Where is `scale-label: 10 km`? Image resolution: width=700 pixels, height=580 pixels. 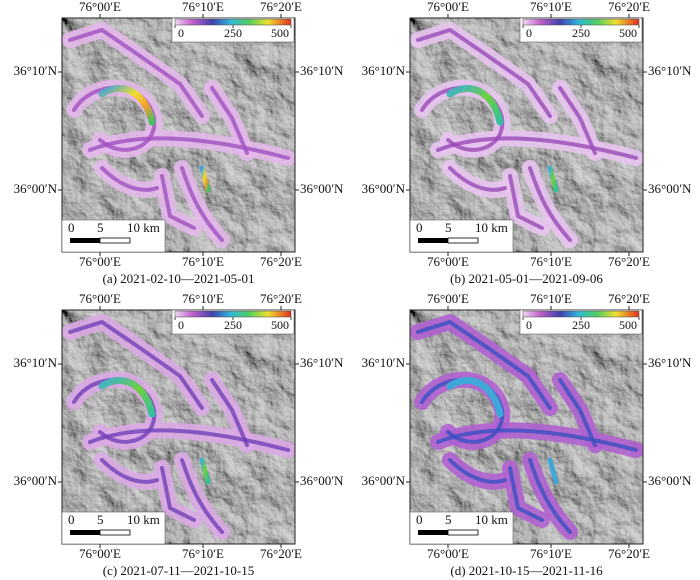
scale-label: 10 km is located at coordinates (491, 227).